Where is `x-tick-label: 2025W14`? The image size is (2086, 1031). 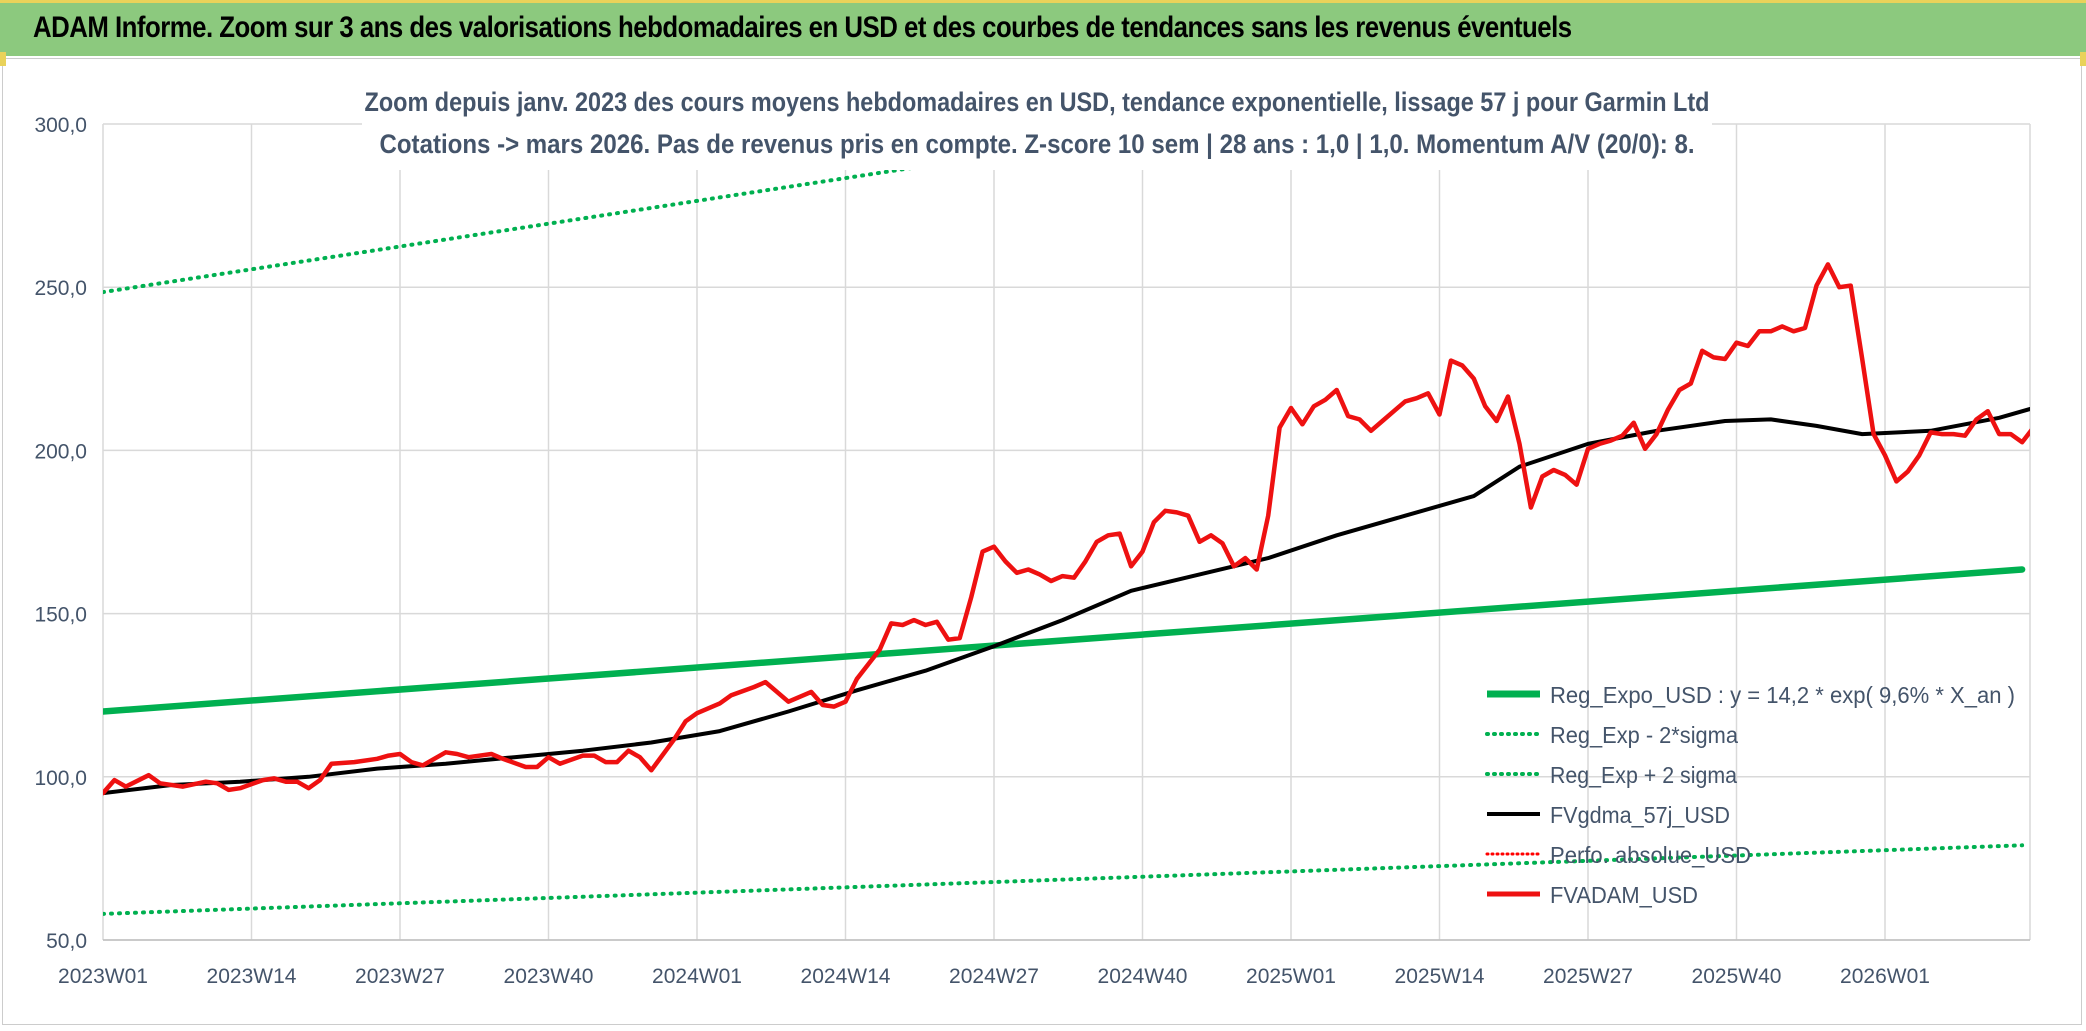 x-tick-label: 2025W14 is located at coordinates (1440, 976).